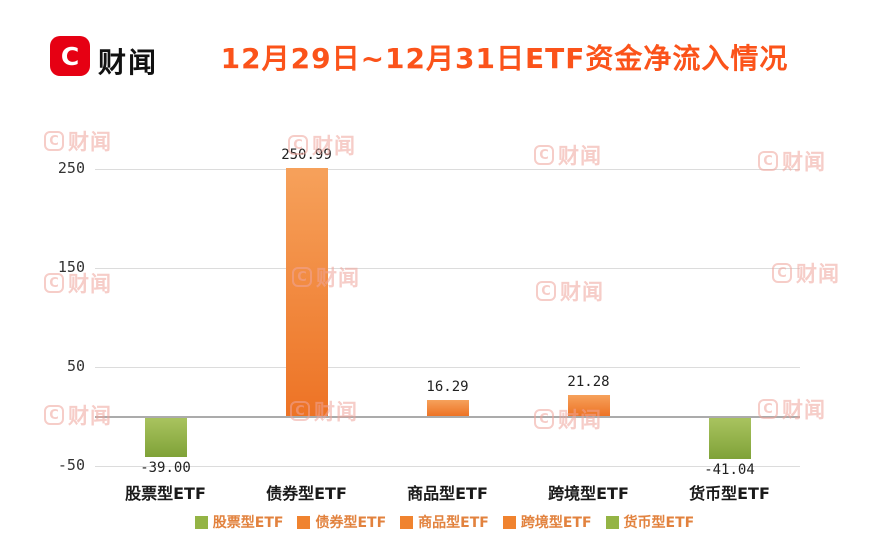 The height and width of the screenshot is (549, 889). Describe the element at coordinates (453, 523) in the screenshot. I see `legend-label: 商品型ETF` at that location.